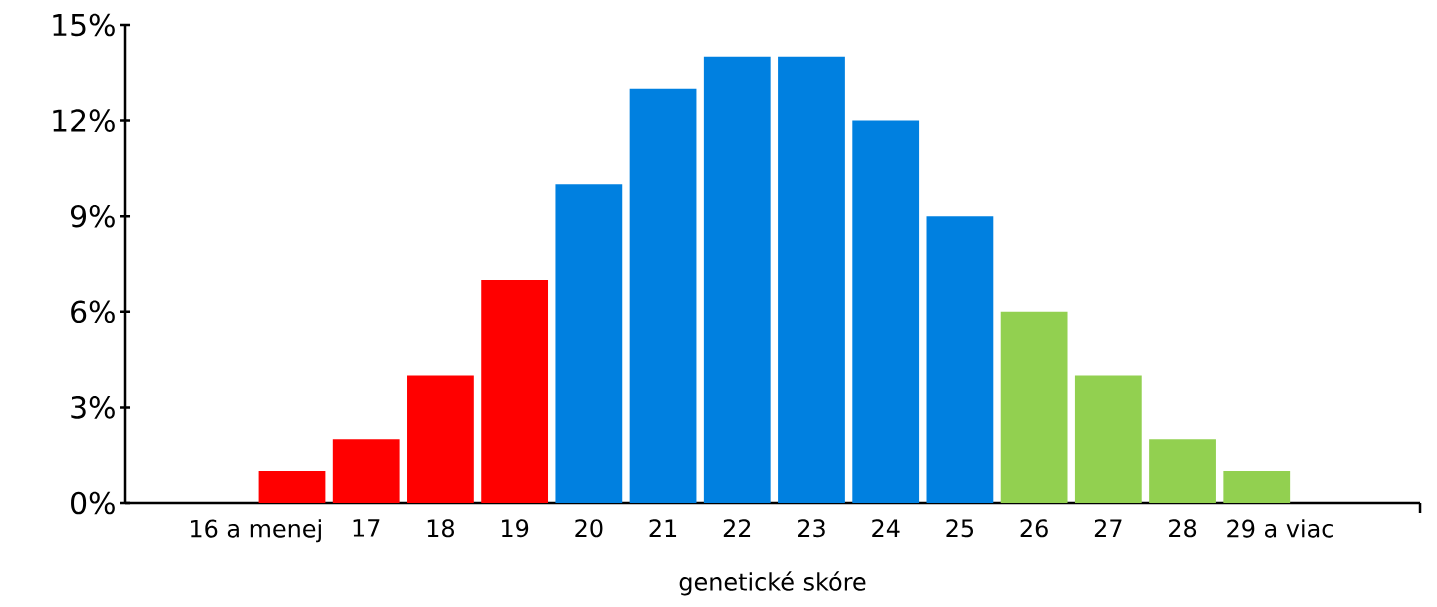  What do you see at coordinates (737, 528) in the screenshot?
I see `x-tick-label: 22` at bounding box center [737, 528].